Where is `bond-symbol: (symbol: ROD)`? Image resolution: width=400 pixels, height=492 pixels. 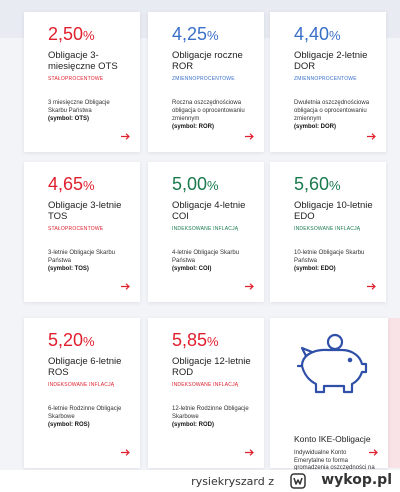
bond-symbol: (symbol: ROD) is located at coordinates (193, 425).